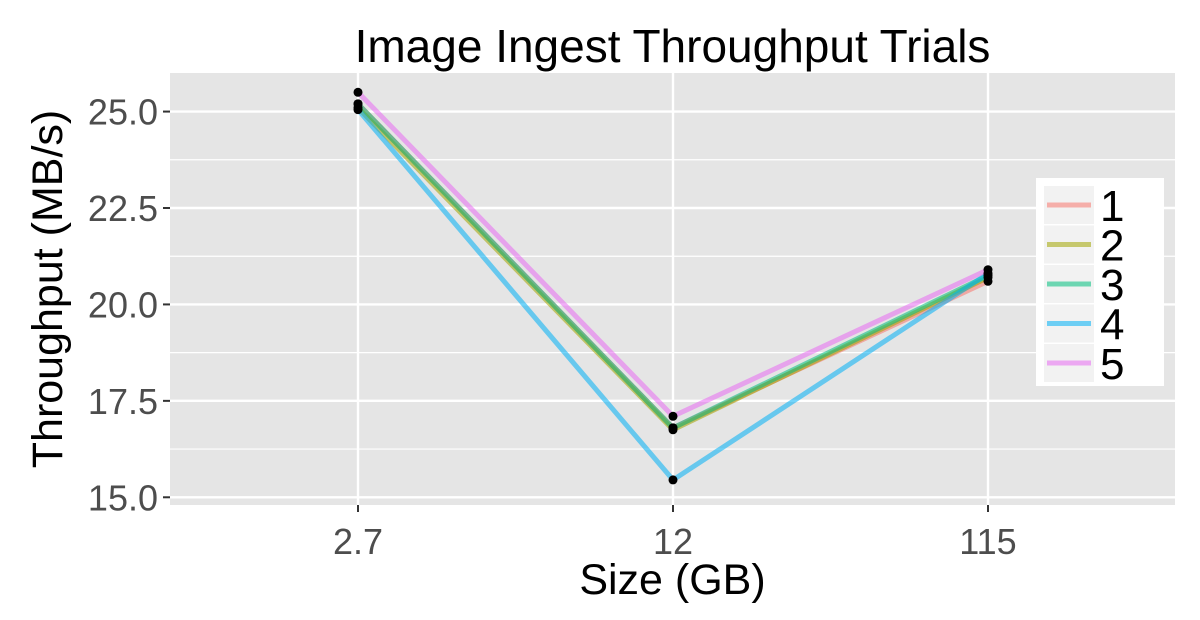  Describe the element at coordinates (1112, 364) in the screenshot. I see `legend-label-5: 5` at that location.